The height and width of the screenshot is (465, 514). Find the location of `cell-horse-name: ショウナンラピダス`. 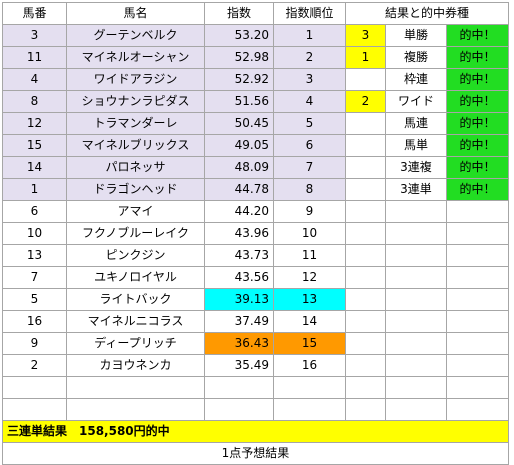

cell-horse-name: ショウナンラピダス is located at coordinates (135, 101).